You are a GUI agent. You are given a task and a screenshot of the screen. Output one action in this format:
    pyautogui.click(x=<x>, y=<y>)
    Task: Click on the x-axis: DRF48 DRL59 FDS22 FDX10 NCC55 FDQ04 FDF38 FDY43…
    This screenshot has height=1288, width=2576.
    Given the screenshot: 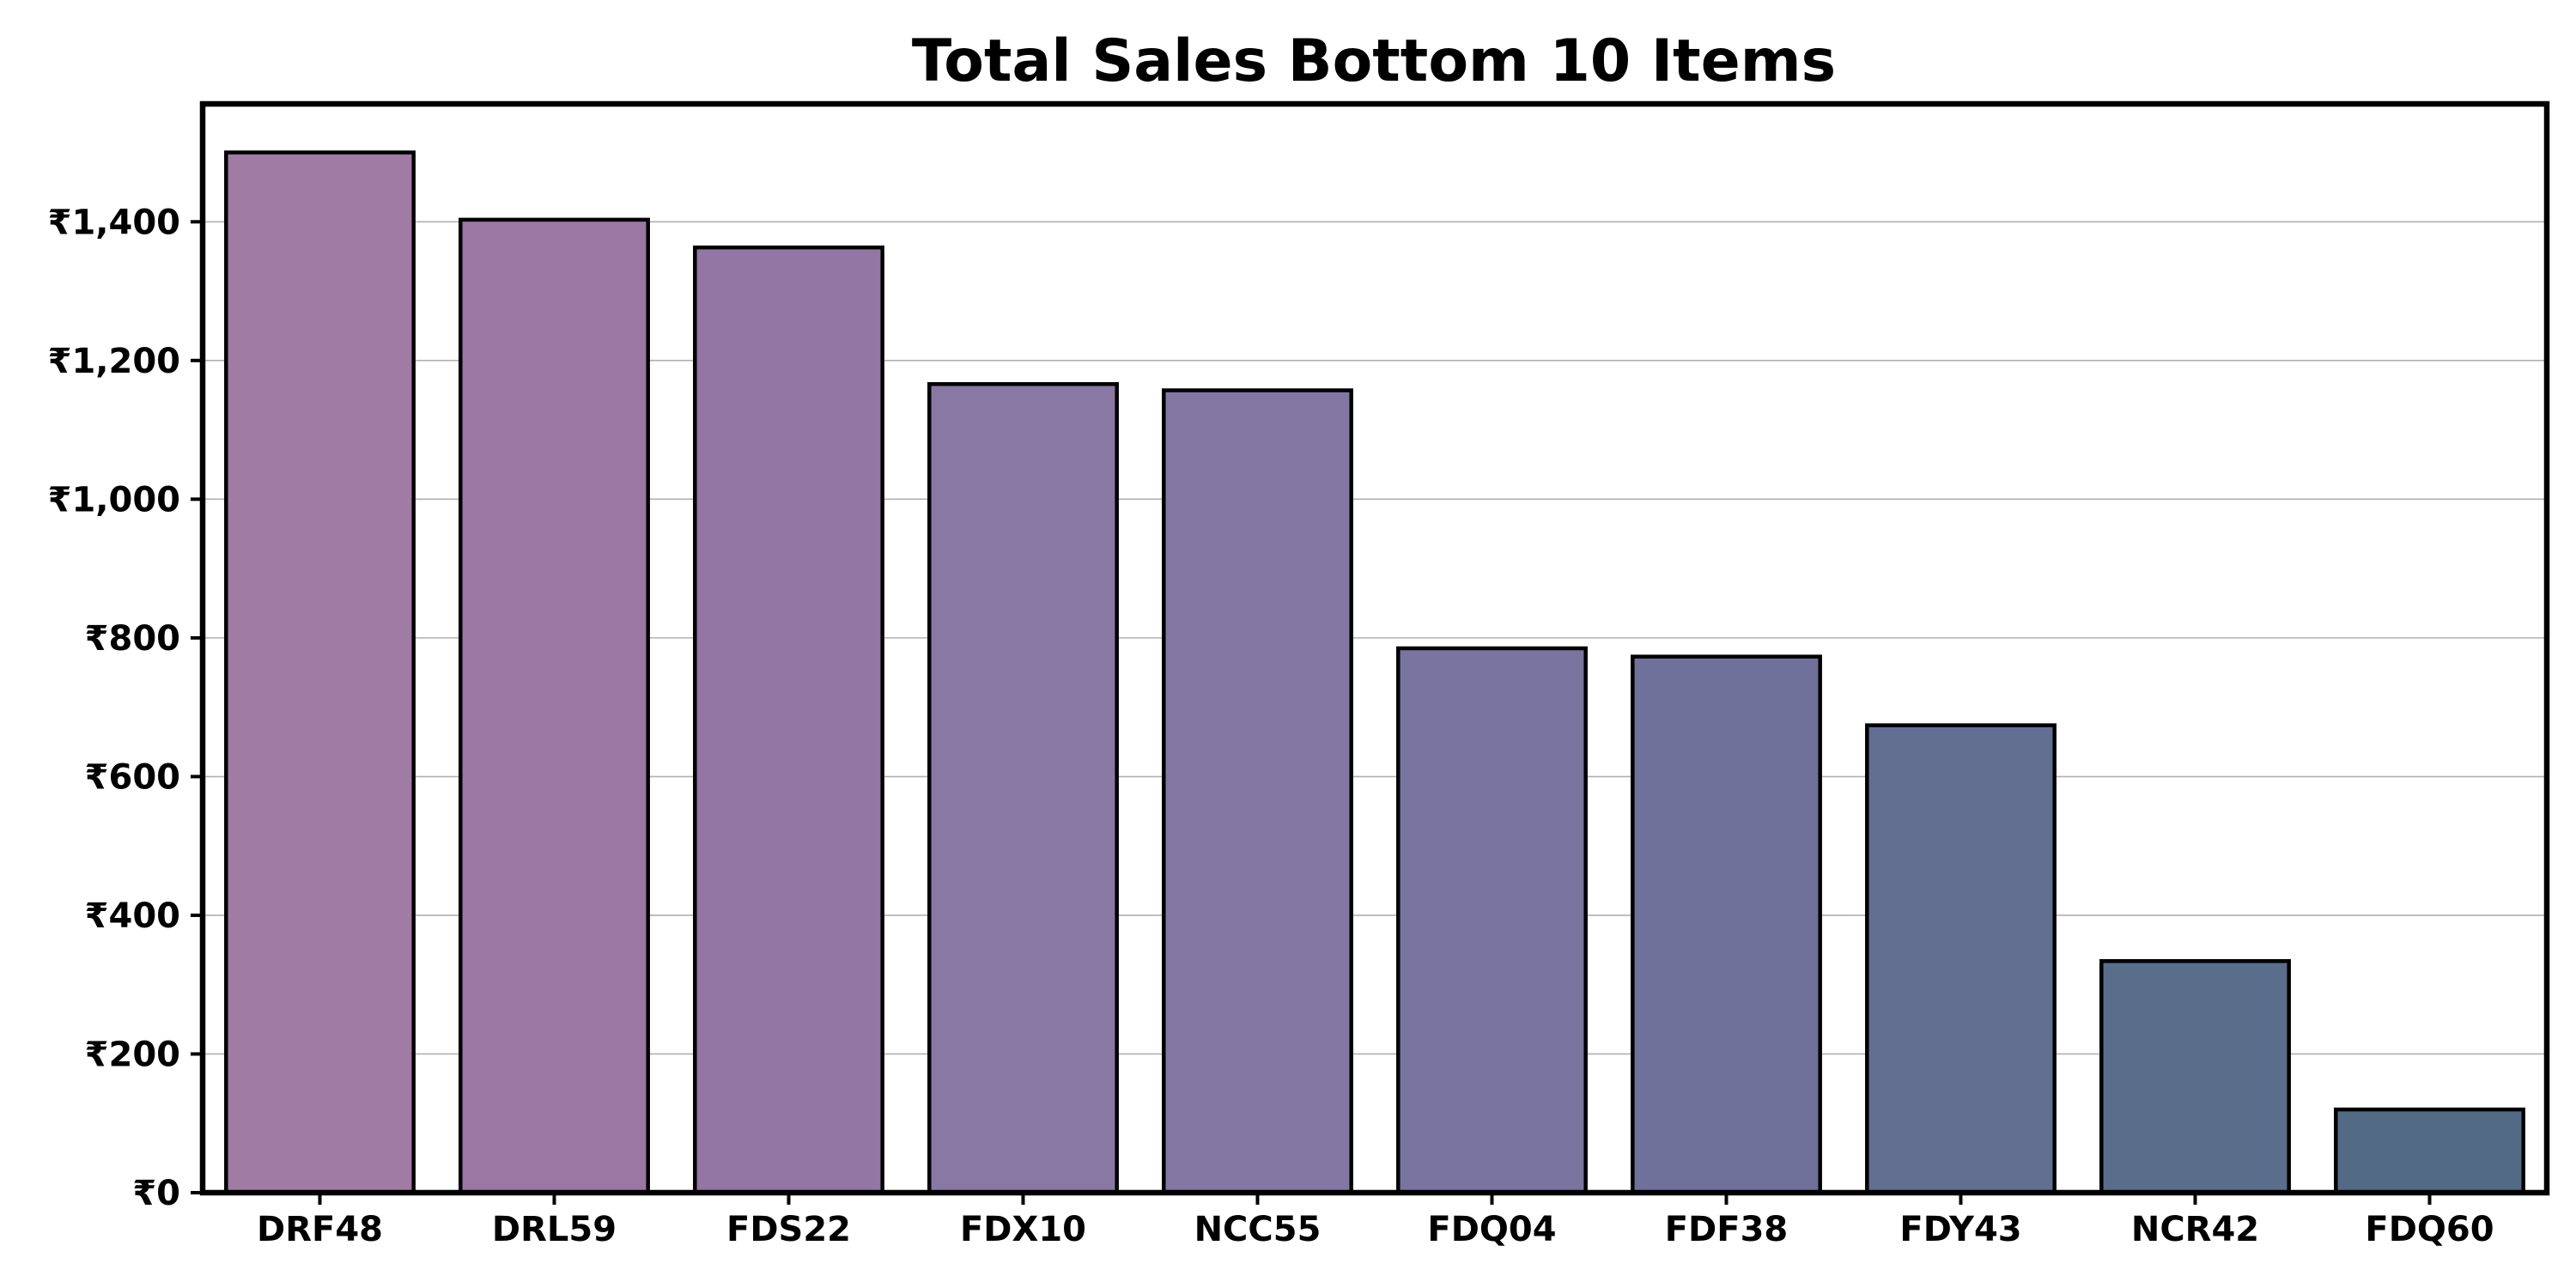 What is the action you would take?
    pyautogui.click(x=1375, y=1221)
    